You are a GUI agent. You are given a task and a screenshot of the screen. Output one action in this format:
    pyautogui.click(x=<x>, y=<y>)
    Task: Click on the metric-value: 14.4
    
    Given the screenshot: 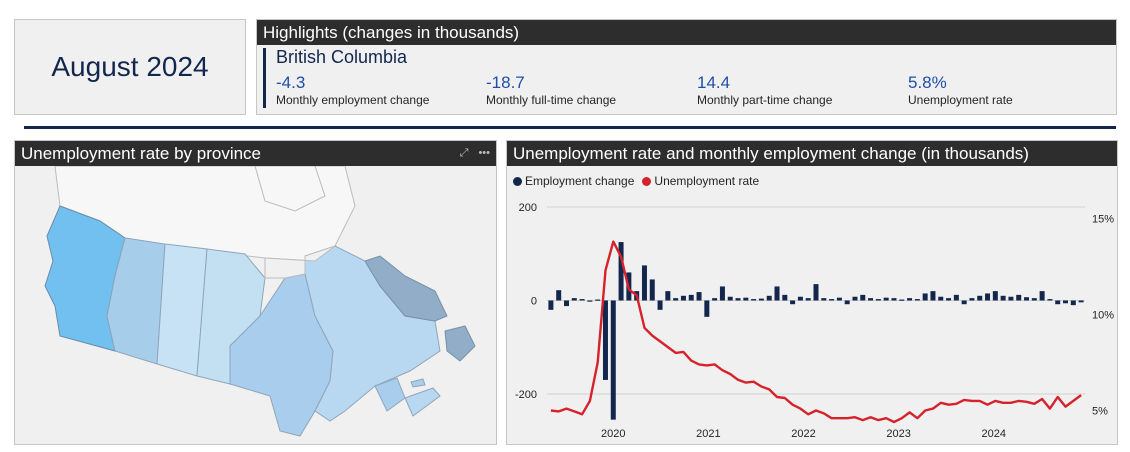 What is the action you would take?
    pyautogui.click(x=714, y=82)
    